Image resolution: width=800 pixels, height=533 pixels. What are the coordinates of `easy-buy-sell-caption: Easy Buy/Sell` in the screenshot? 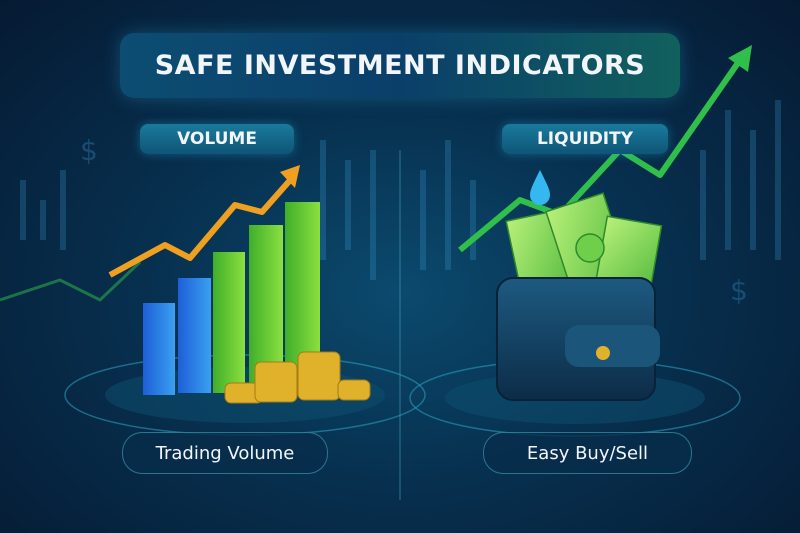 It's located at (587, 453).